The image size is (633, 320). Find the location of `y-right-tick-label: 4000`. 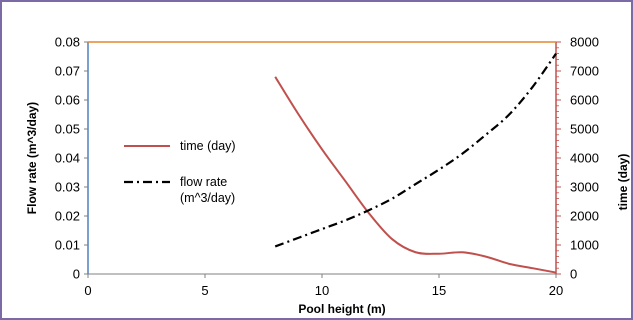

y-right-tick-label: 4000 is located at coordinates (584, 158).